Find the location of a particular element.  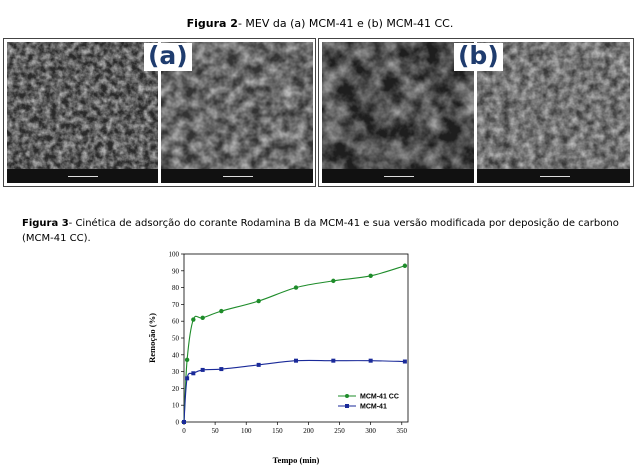

y-tick-label: 80 is located at coordinates (176, 288).